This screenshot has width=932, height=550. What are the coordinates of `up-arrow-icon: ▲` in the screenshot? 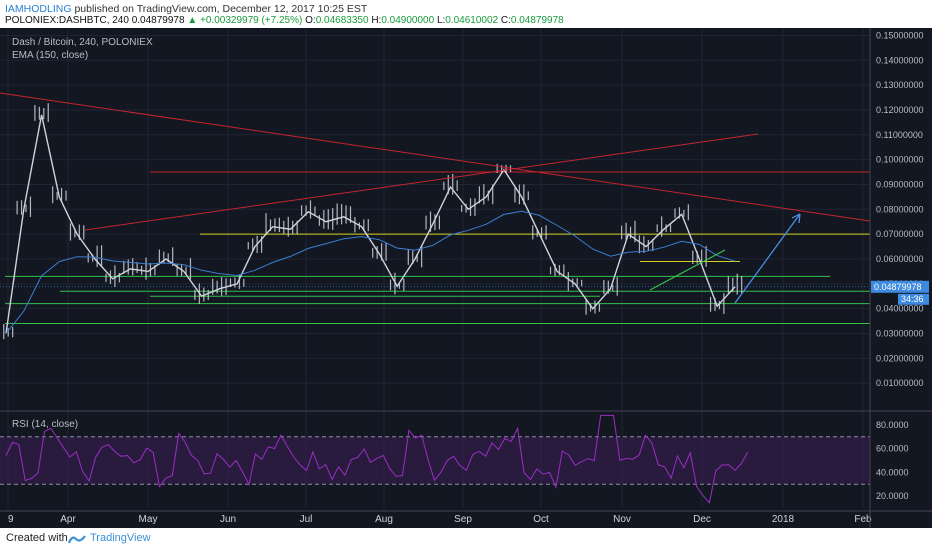 It's located at (192, 20).